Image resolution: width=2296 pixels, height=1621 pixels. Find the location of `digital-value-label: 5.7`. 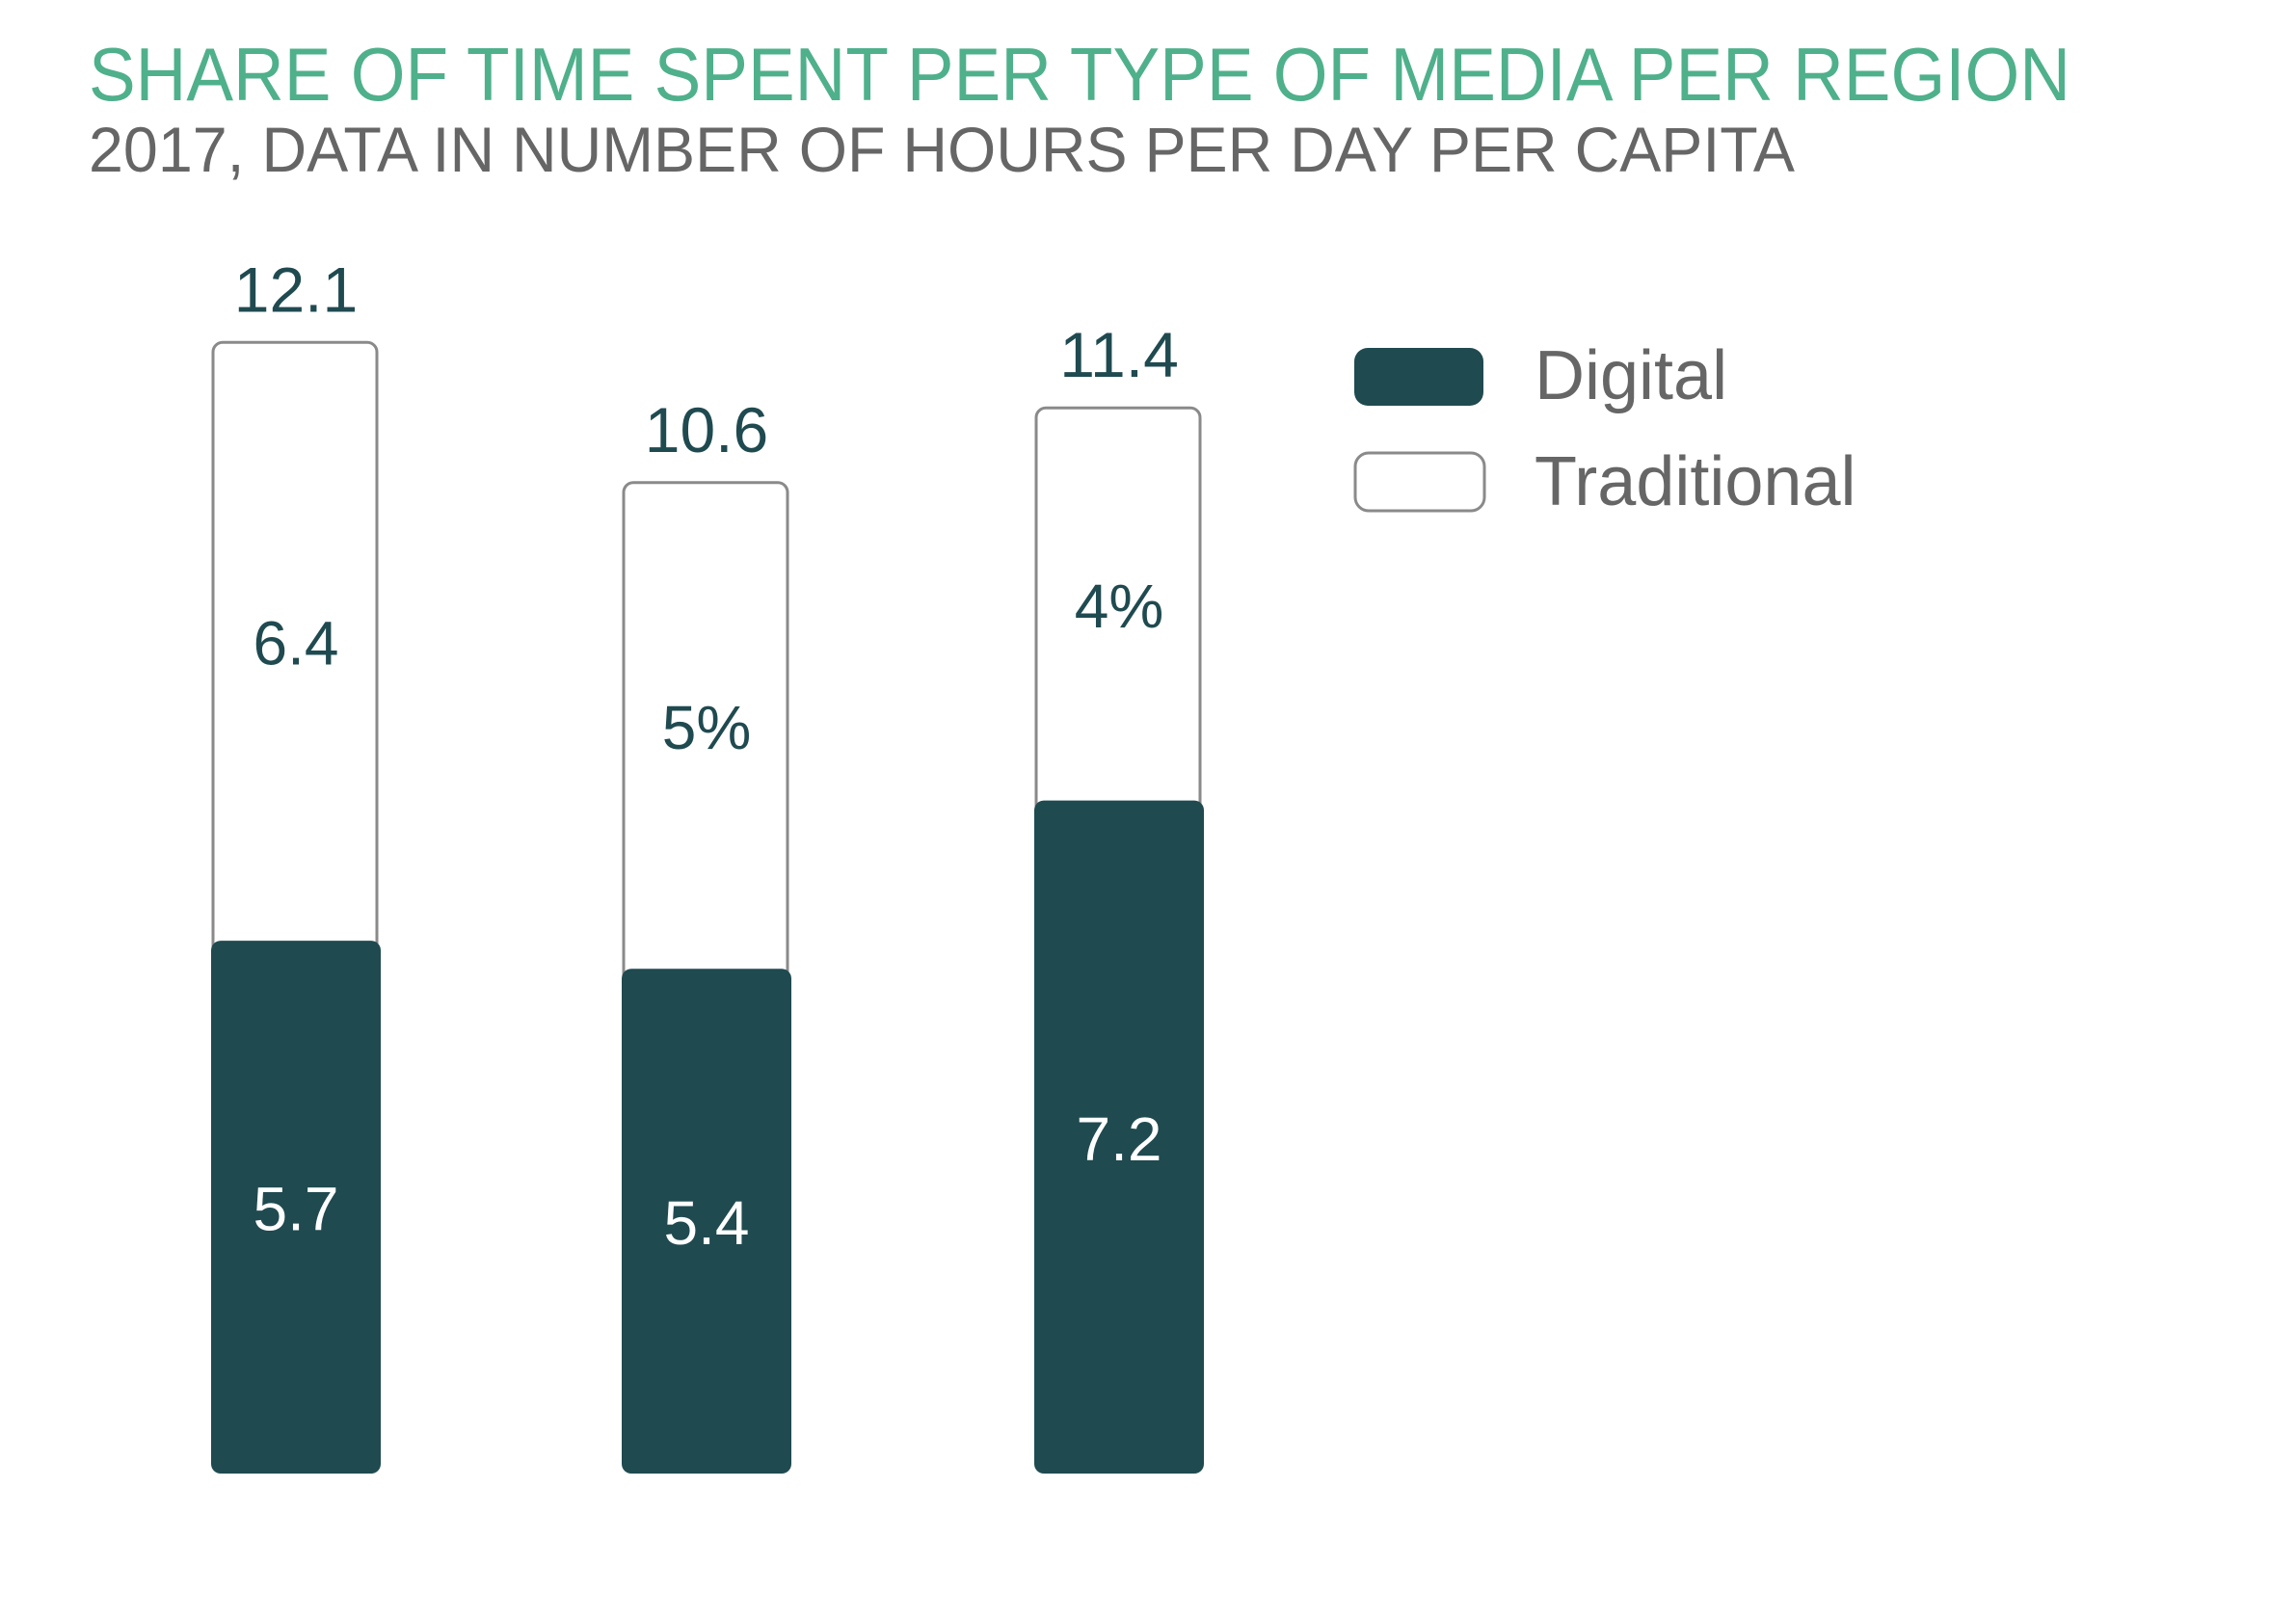

digital-value-label: 5.7 is located at coordinates (296, 1209).